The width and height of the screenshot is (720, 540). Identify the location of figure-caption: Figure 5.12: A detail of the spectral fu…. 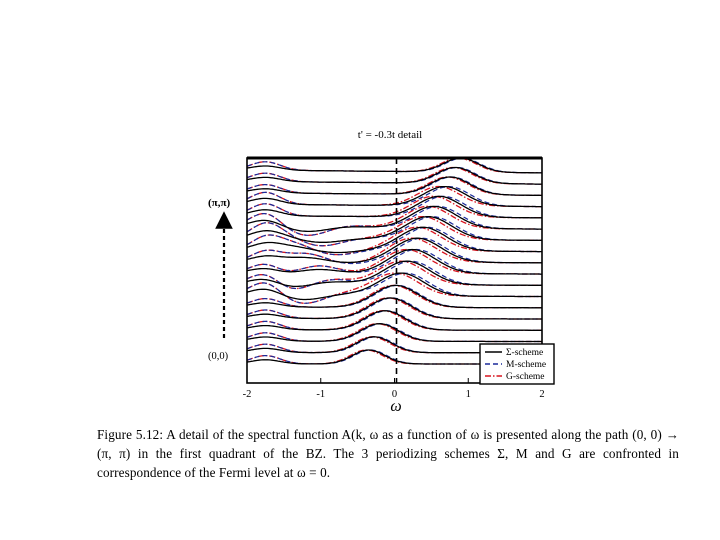
(388, 453).